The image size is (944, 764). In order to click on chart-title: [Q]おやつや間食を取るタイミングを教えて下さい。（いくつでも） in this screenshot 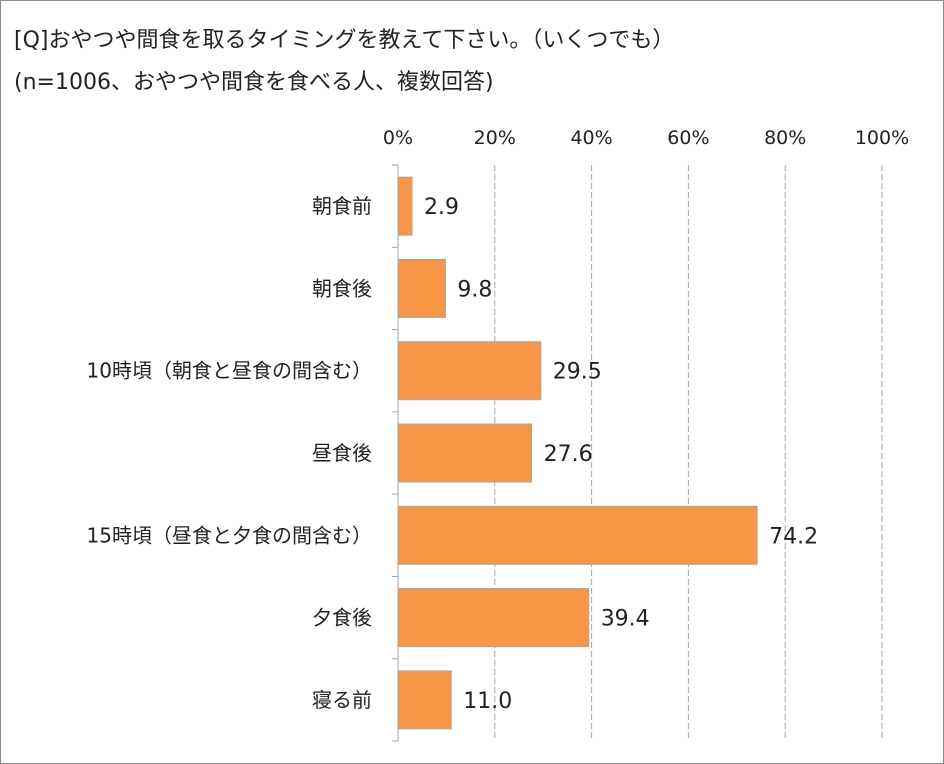, I will do `click(344, 40)`.